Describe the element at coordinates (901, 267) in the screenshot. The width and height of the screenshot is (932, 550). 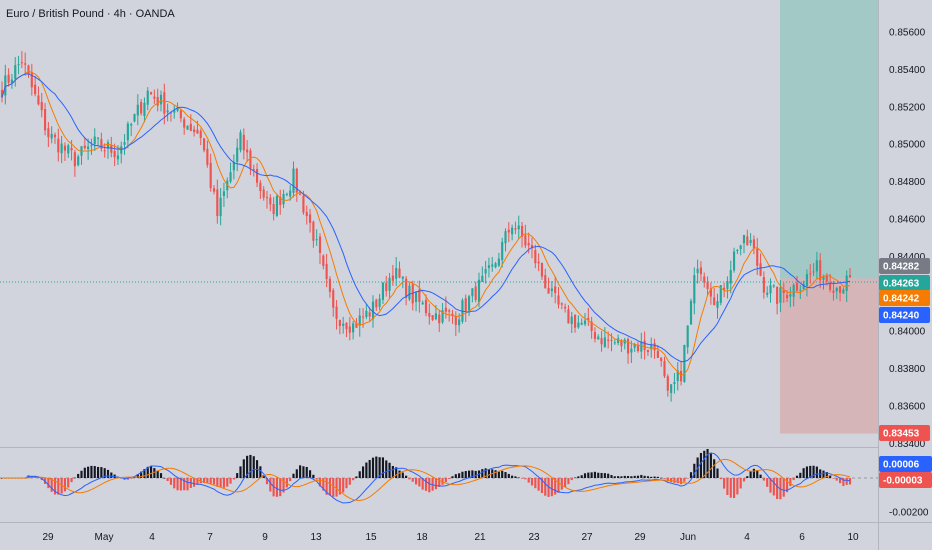
I see `price-tag-value: 0.84282` at that location.